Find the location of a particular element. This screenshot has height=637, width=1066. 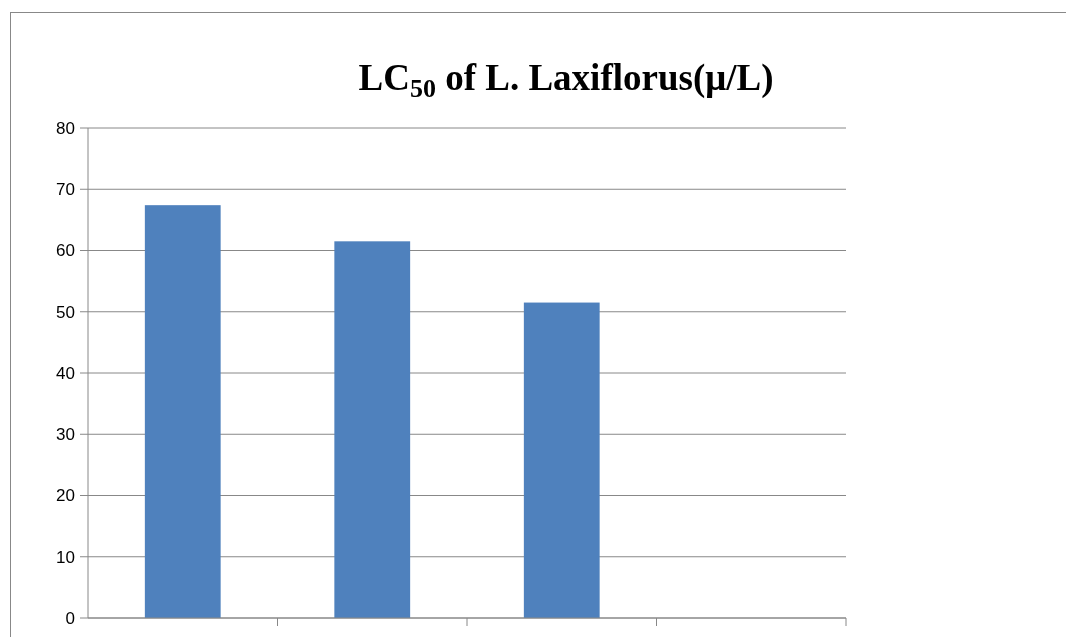

y-tick-label: 20 is located at coordinates (65, 496).